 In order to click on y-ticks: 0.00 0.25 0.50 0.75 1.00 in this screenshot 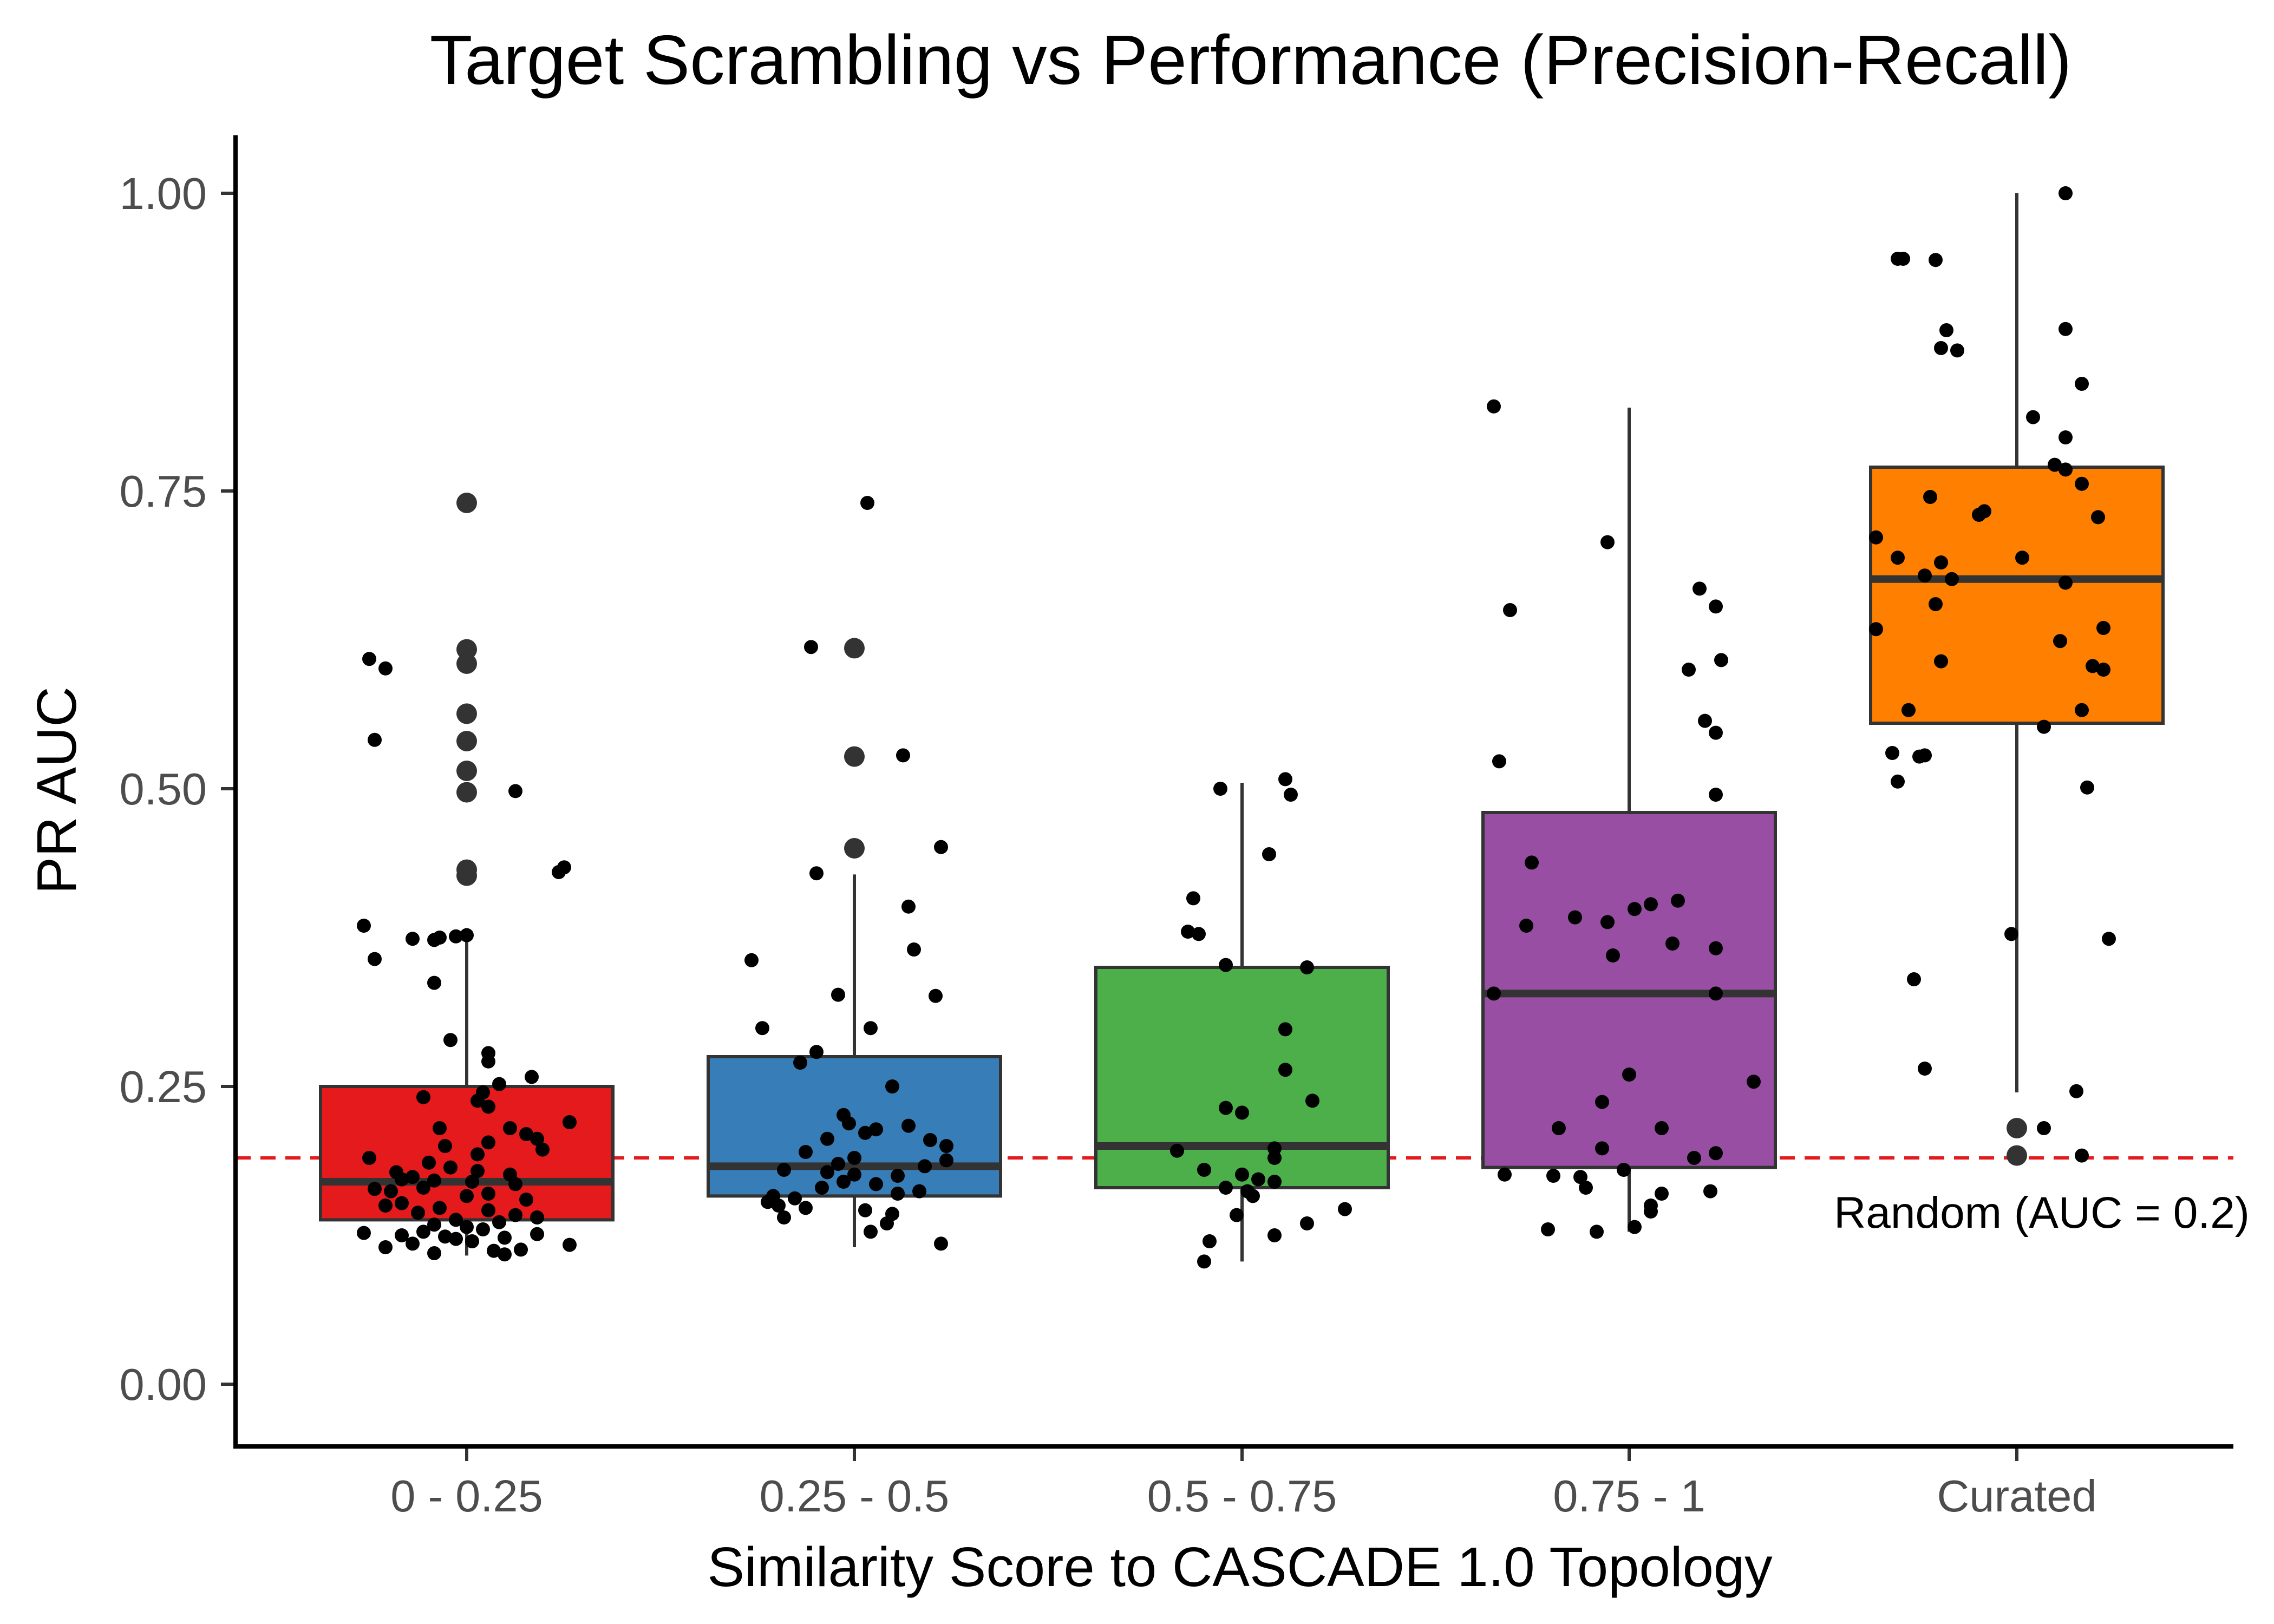, I will do `click(176, 789)`.